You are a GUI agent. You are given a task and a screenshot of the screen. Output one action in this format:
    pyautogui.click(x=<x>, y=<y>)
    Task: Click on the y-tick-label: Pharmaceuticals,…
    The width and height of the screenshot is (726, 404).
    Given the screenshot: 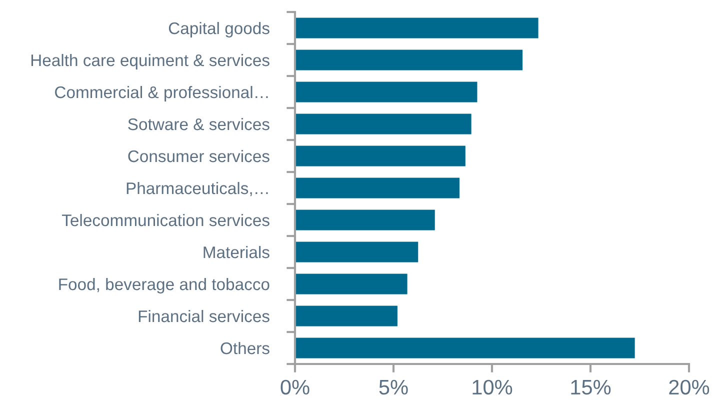 What is the action you would take?
    pyautogui.click(x=197, y=189)
    